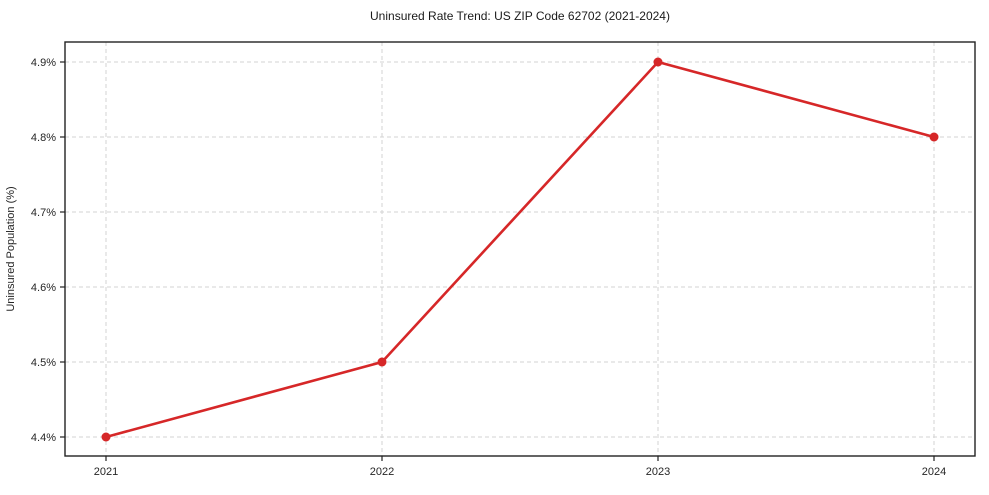  Describe the element at coordinates (658, 62) in the screenshot. I see `data-point-2023` at that location.